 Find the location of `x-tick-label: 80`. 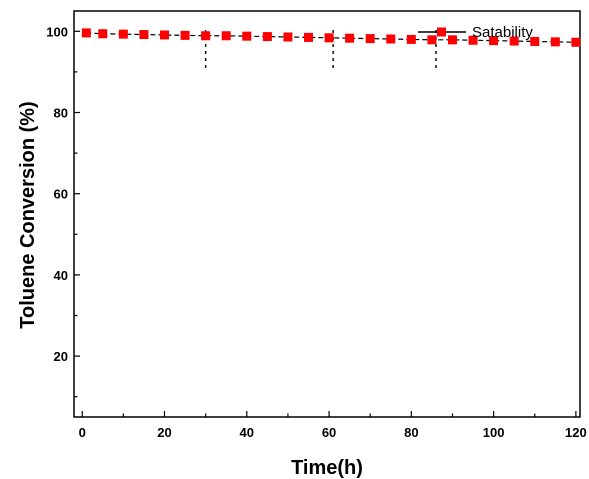

x-tick-label: 80 is located at coordinates (411, 432).